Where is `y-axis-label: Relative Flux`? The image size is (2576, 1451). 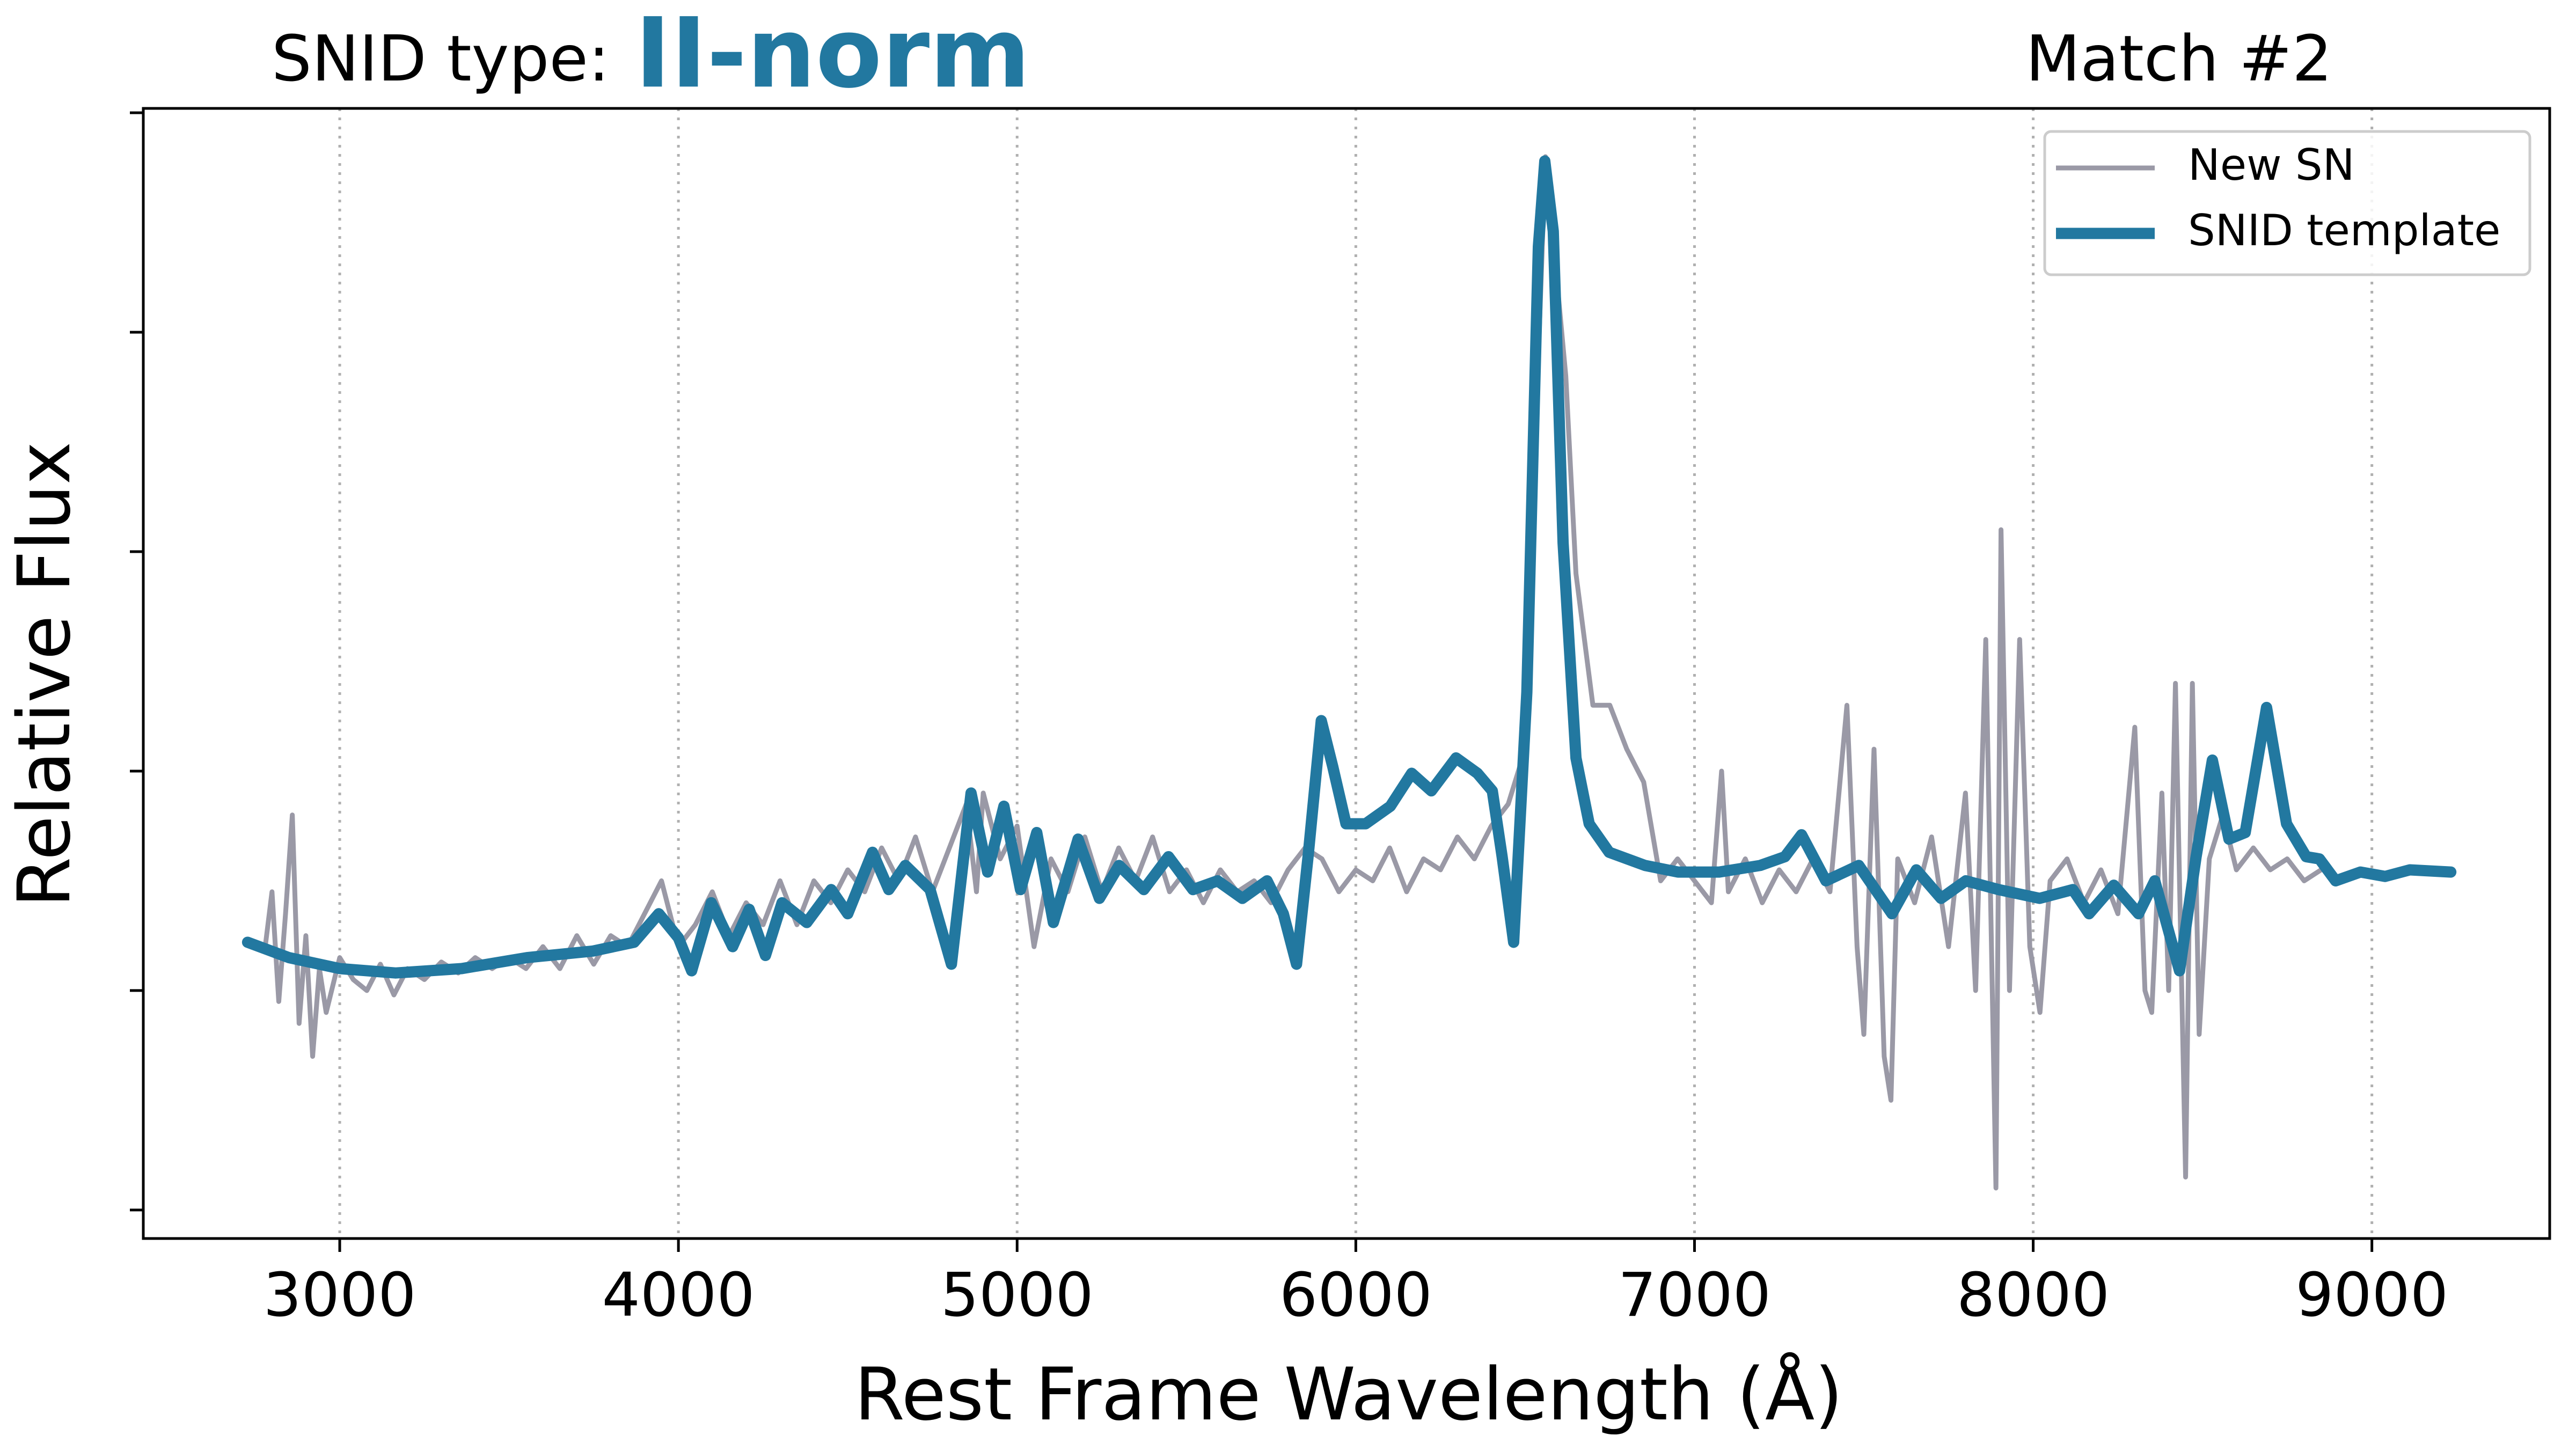 y-axis-label: Relative Flux is located at coordinates (44, 674).